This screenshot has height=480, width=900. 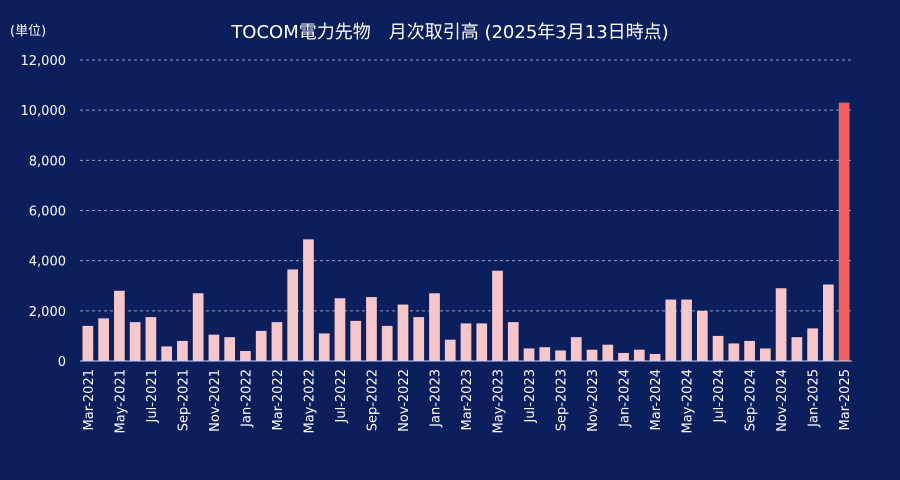 I want to click on x-tick-label: Mar-2023, so click(x=467, y=399).